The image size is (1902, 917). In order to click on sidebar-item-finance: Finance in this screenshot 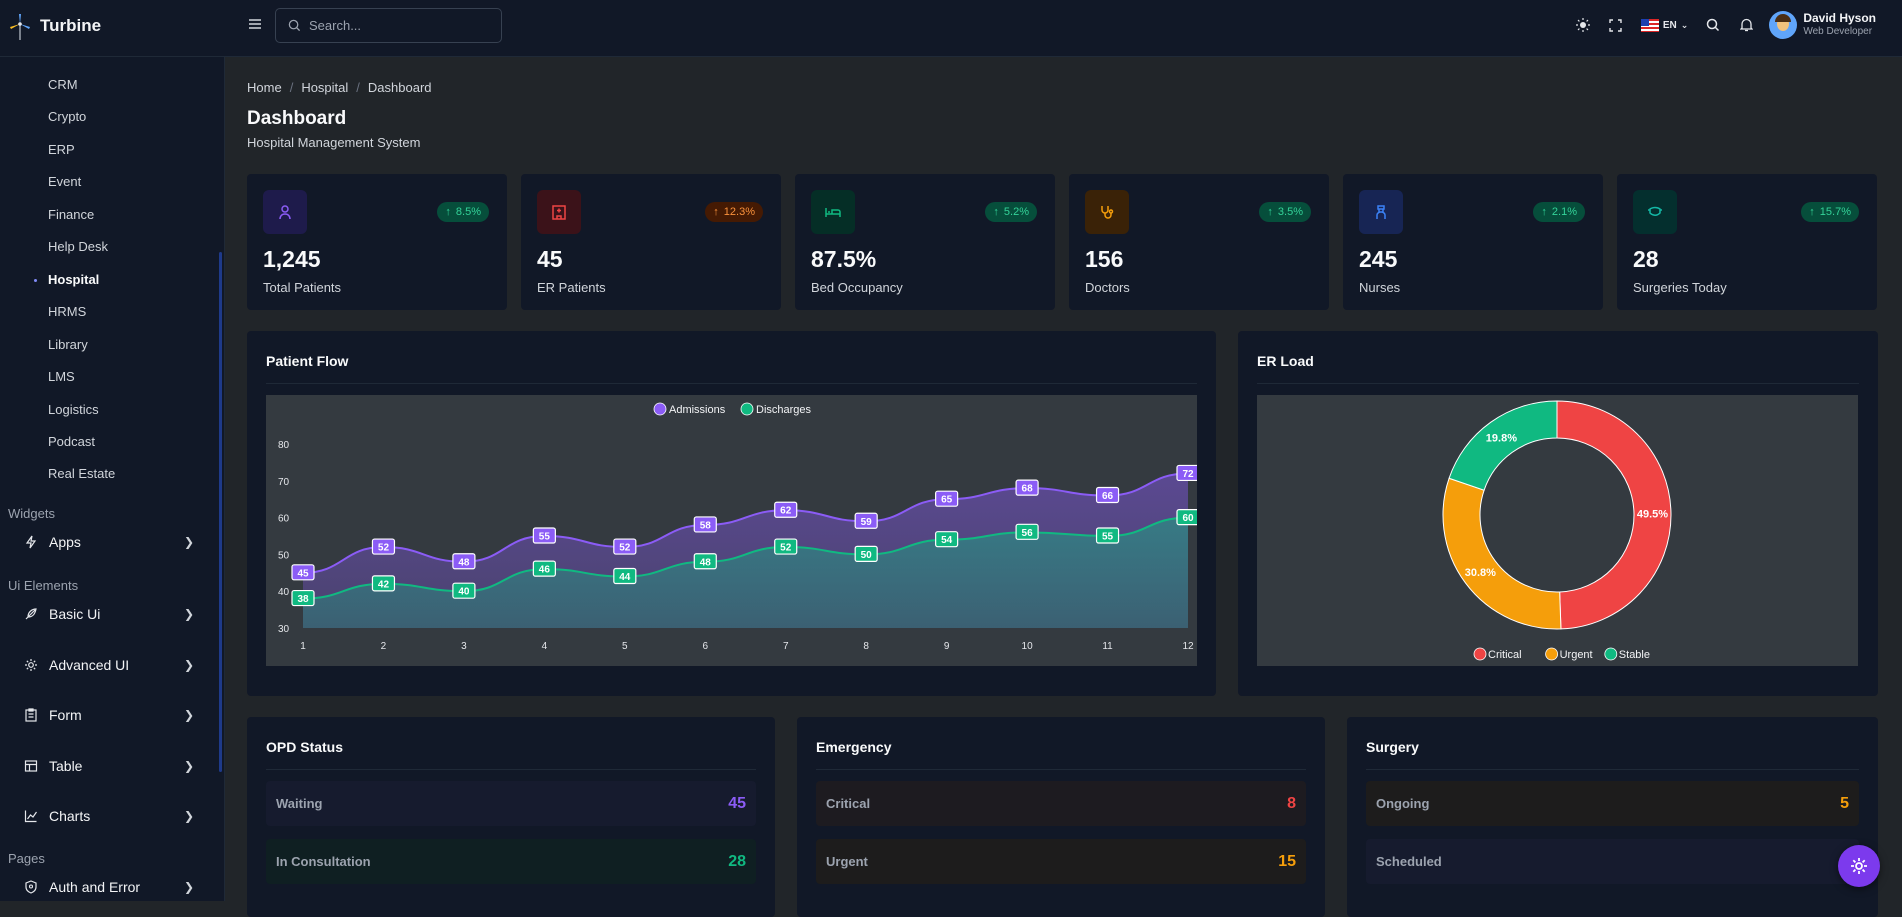, I will do `click(71, 214)`.